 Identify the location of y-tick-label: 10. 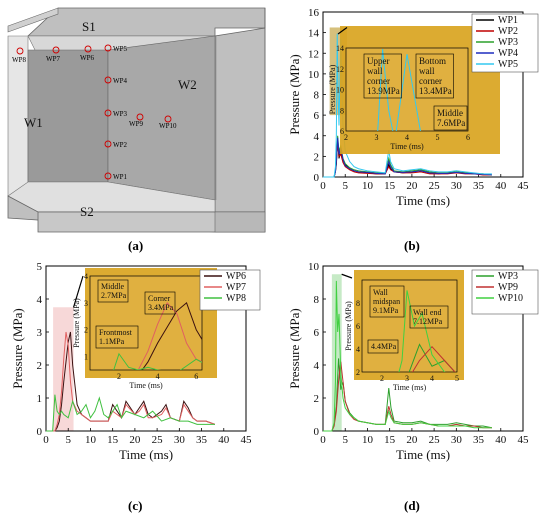
(314, 75).